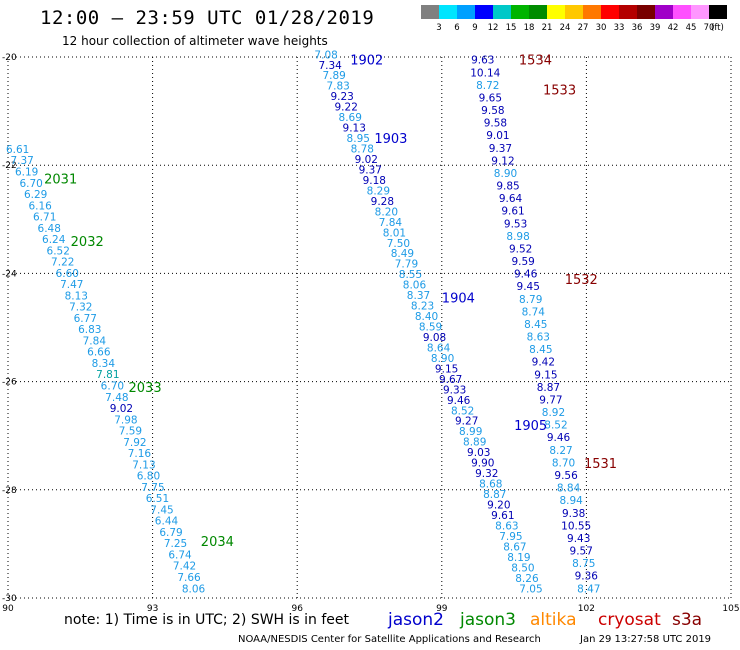 Image resolution: width=740 pixels, height=650 pixels. I want to click on lon-tick-label: 90, so click(8, 609).